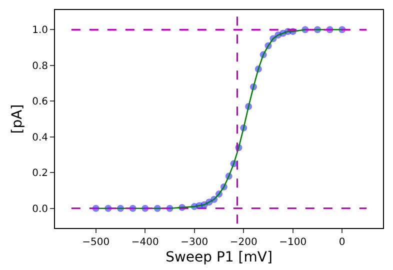 Image resolution: width=393 pixels, height=270 pixels. What do you see at coordinates (293, 242) in the screenshot?
I see `x-tick-label: −100` at bounding box center [293, 242].